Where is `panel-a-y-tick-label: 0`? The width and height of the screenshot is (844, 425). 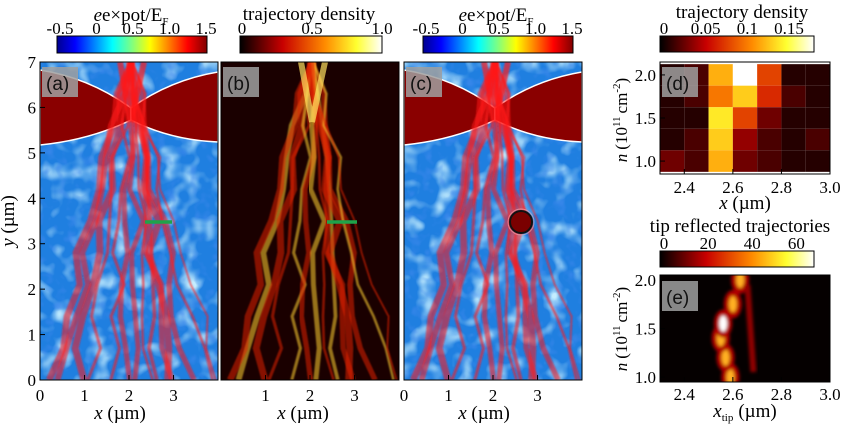 panel-a-y-tick-label: 0 is located at coordinates (32, 380).